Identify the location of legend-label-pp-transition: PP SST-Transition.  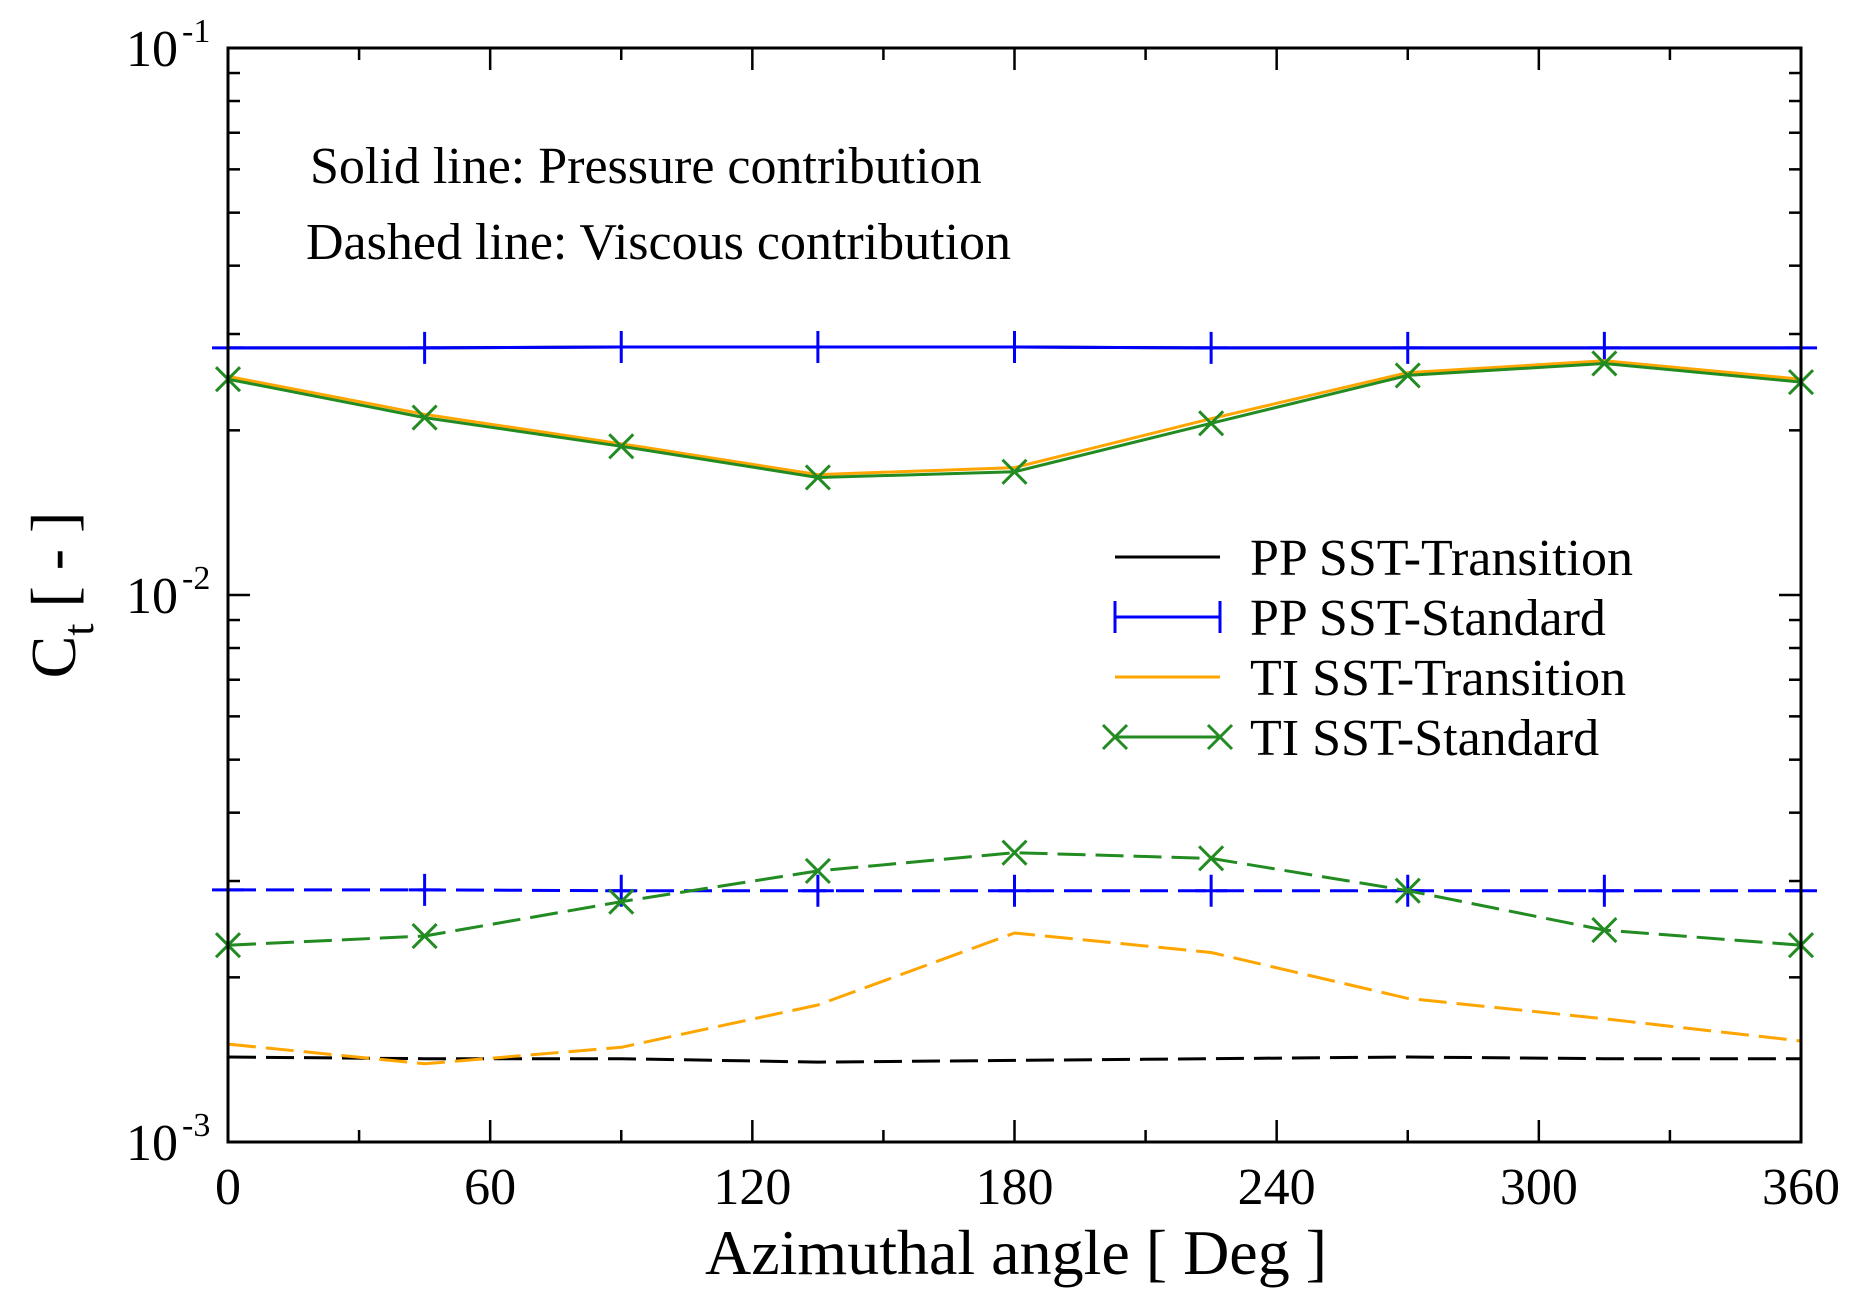
(1441, 558).